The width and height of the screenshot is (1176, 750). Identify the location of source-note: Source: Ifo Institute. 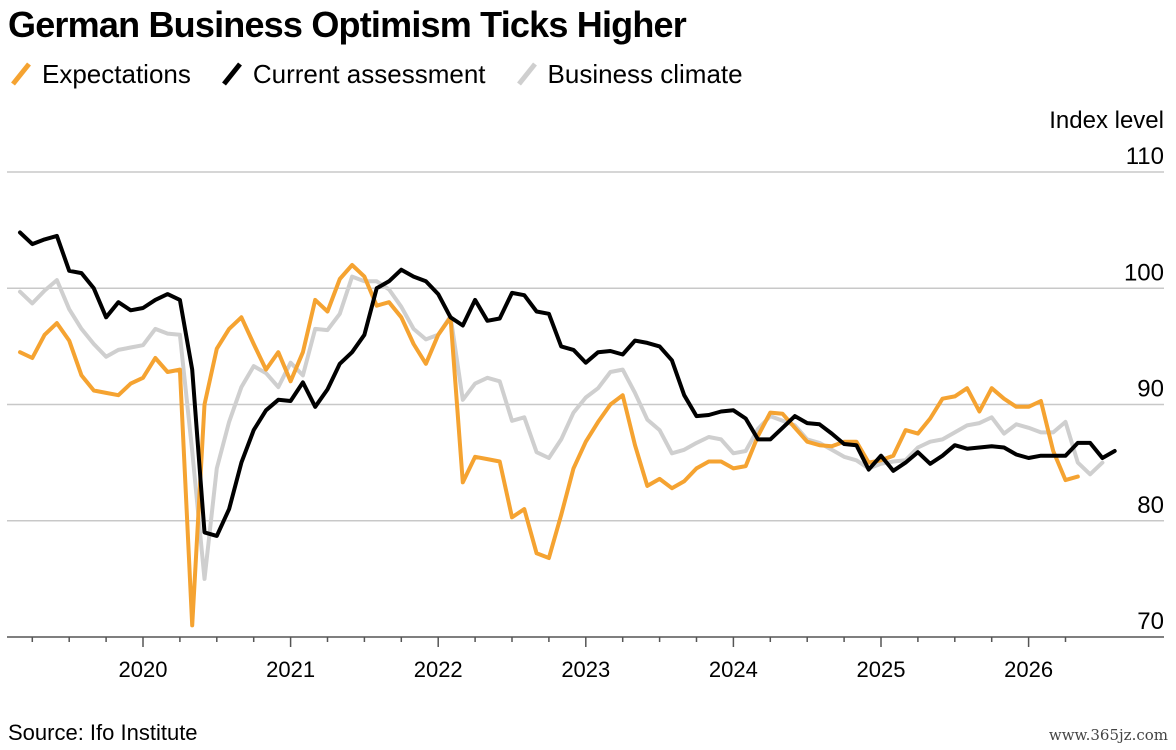
(103, 732).